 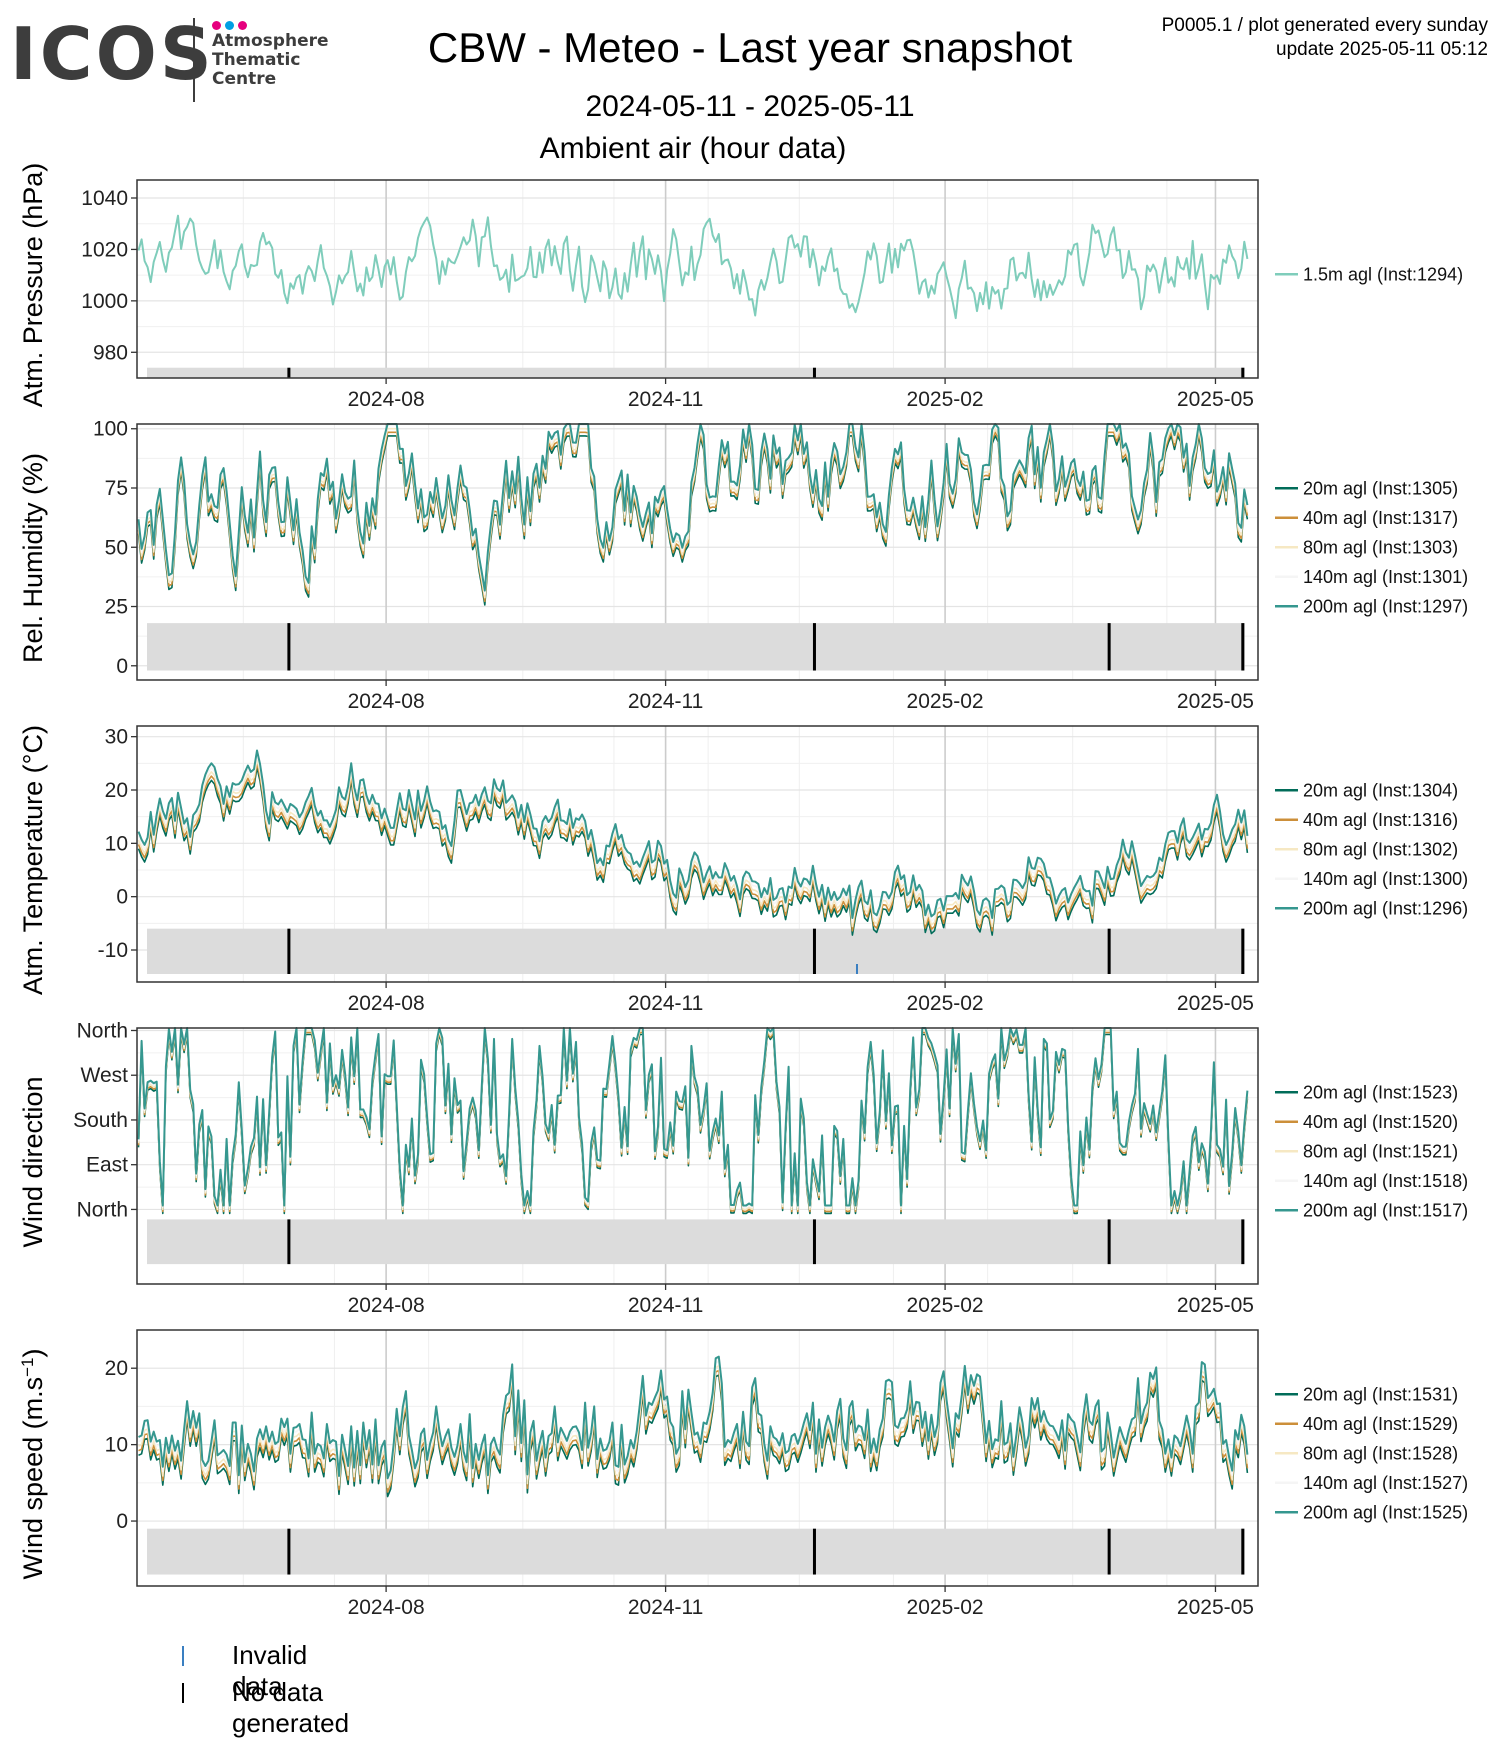 What do you see at coordinates (693, 148) in the screenshot?
I see `data-subtitle: Ambient air (hour data)` at bounding box center [693, 148].